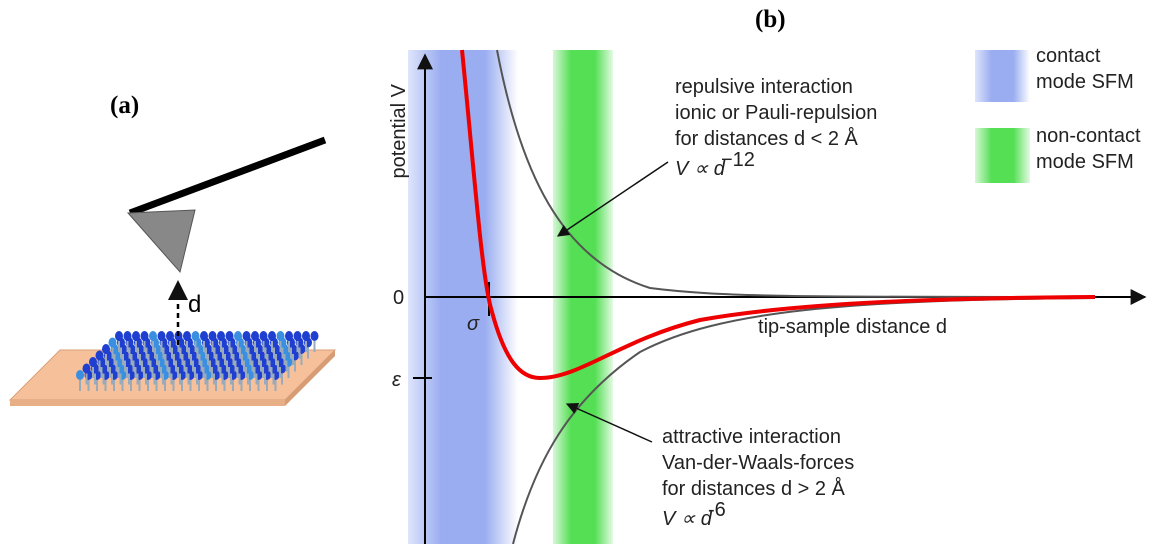  What do you see at coordinates (852, 327) in the screenshot?
I see `x-axis-label: tip-sample distance d` at bounding box center [852, 327].